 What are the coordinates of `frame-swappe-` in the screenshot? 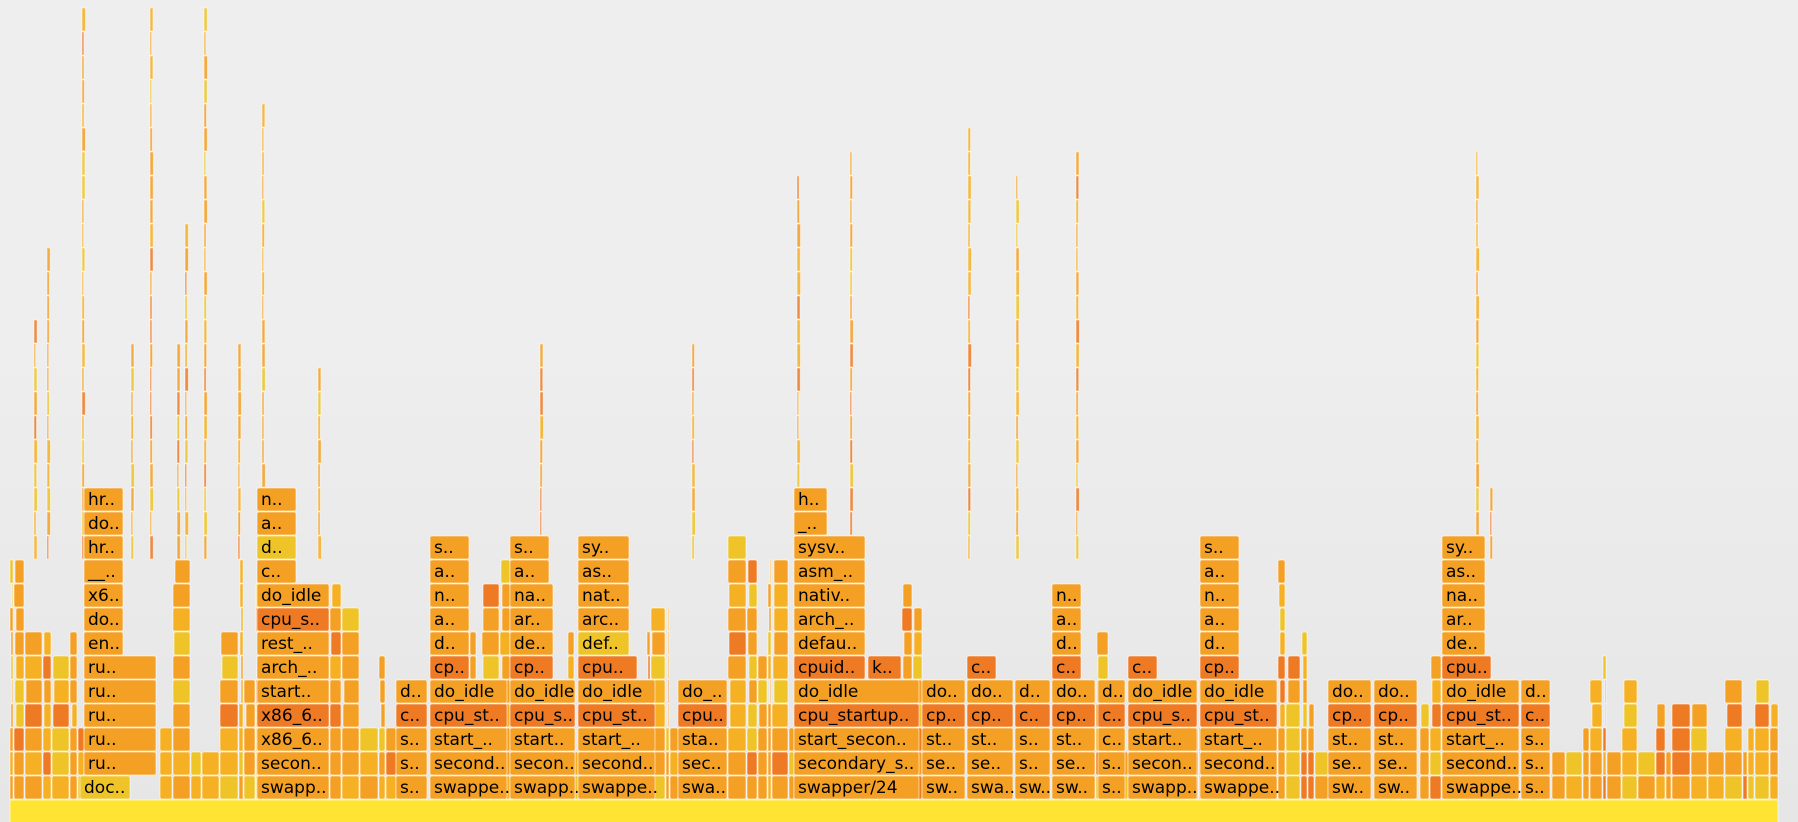 It's located at (616, 787).